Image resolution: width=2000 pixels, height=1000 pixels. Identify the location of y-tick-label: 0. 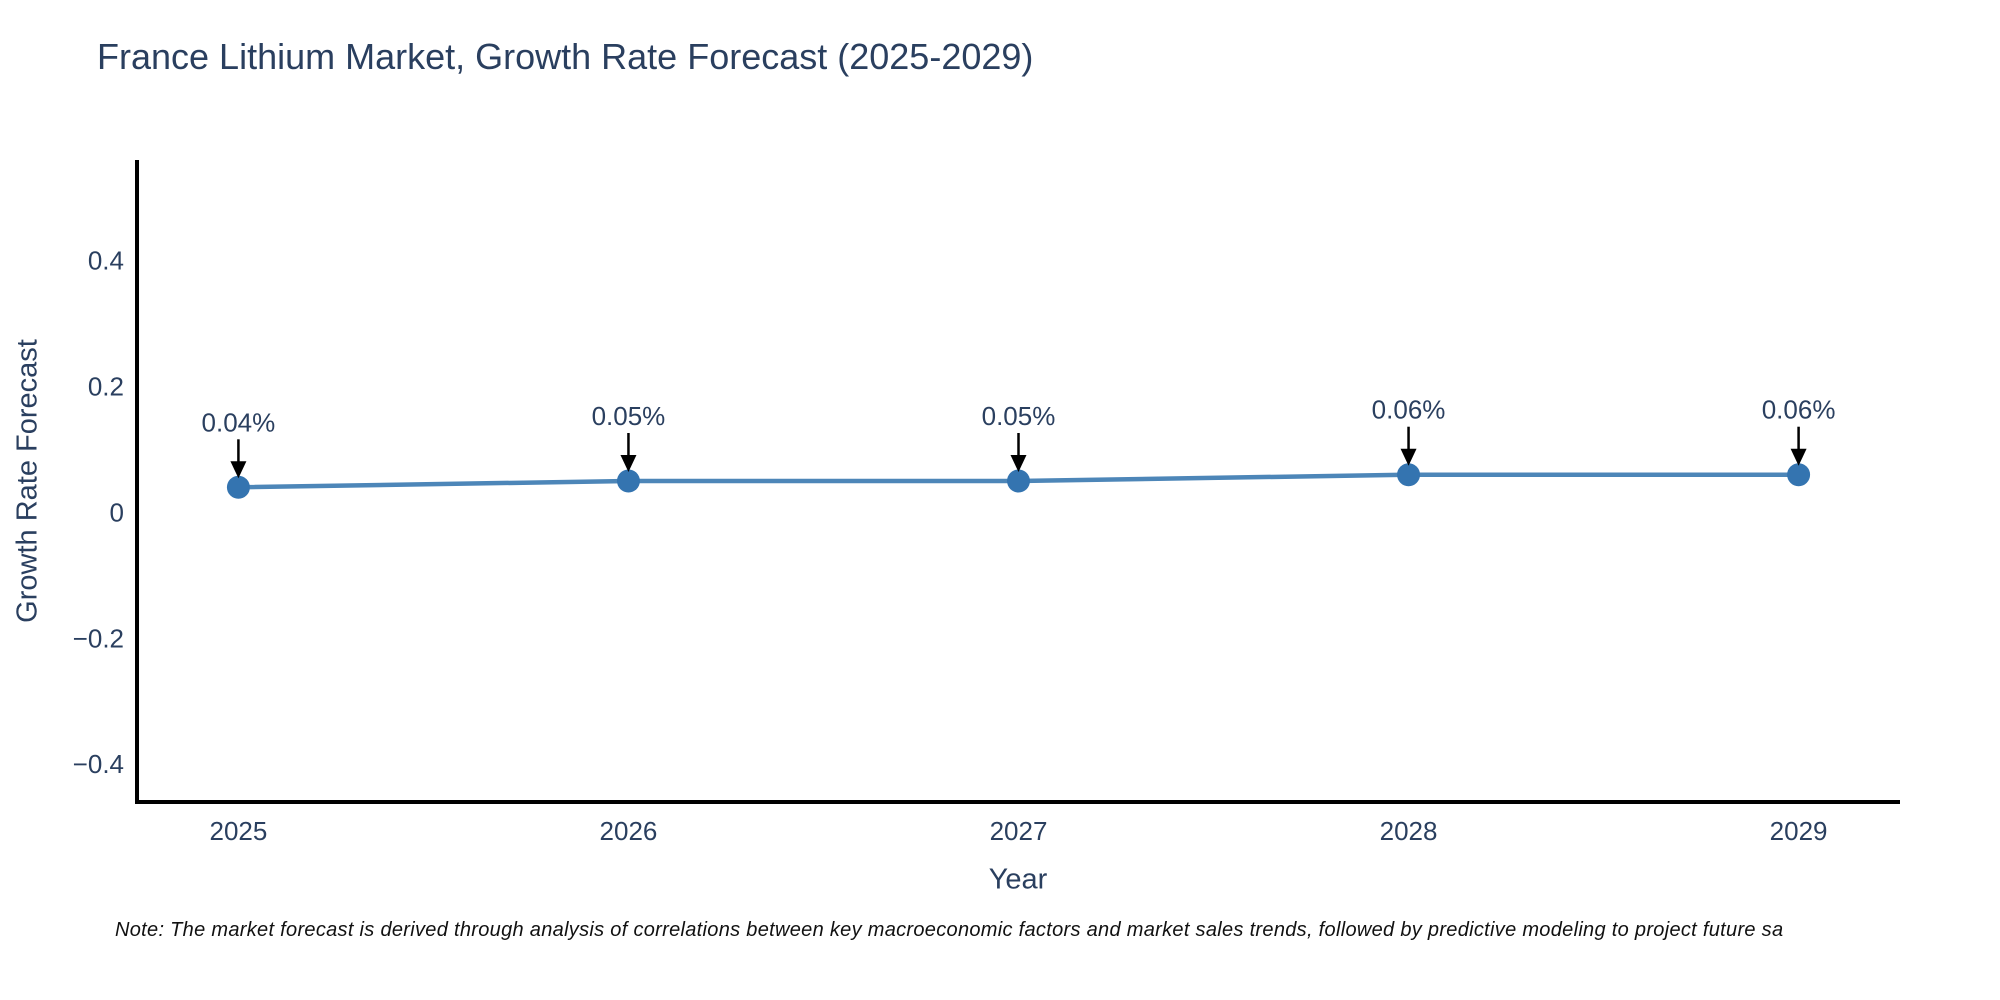
(117, 512).